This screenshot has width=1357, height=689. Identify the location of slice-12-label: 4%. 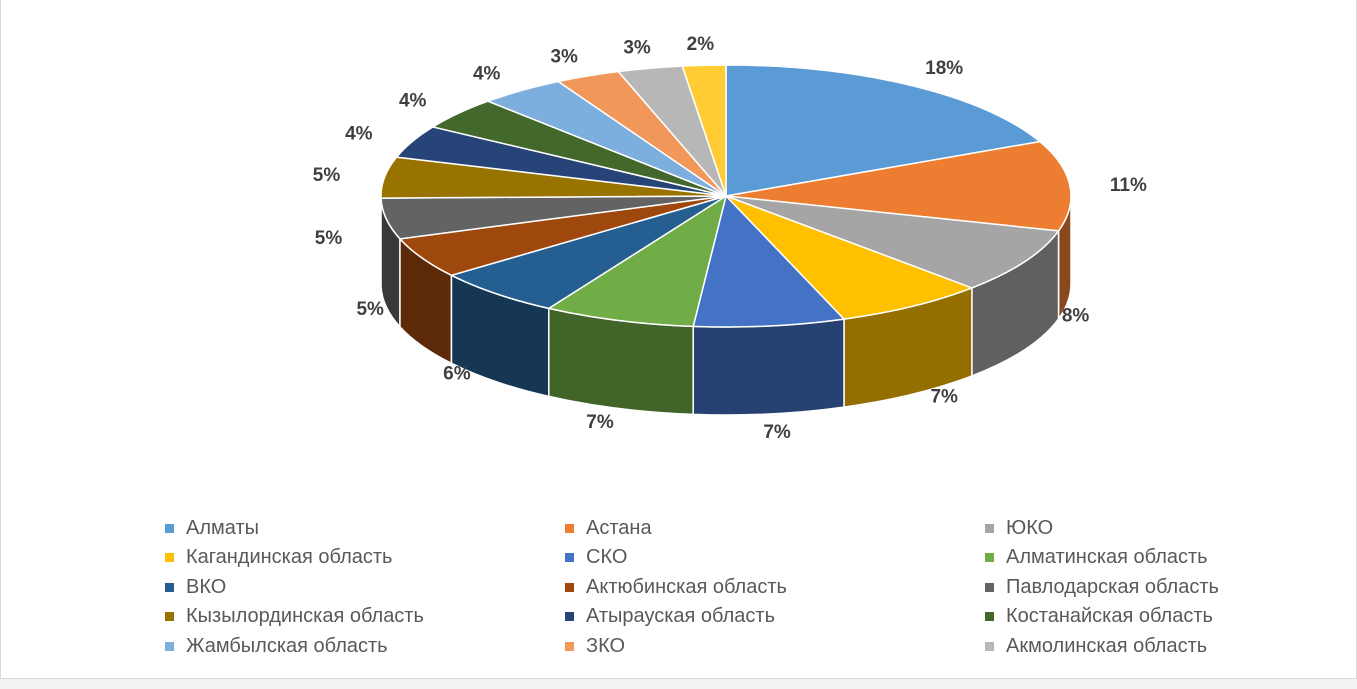
(413, 100).